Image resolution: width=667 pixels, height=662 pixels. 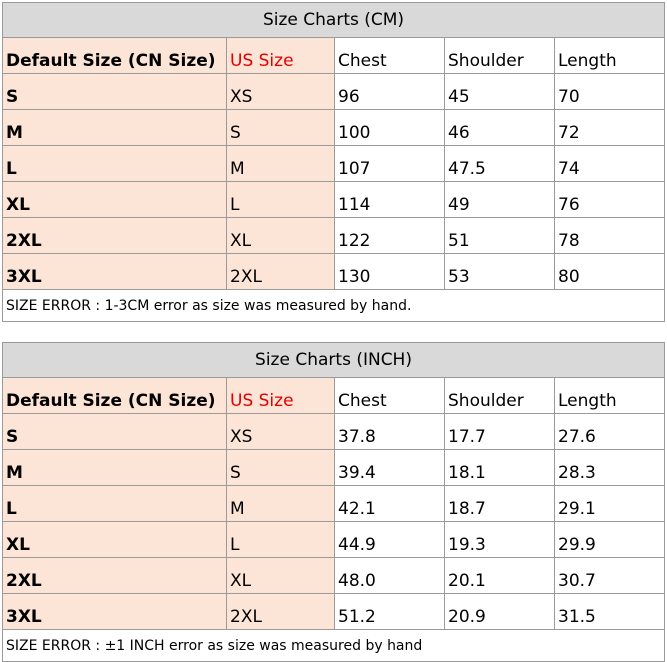 I want to click on data-row: 3XL 2XL 130 53 80, so click(x=334, y=271).